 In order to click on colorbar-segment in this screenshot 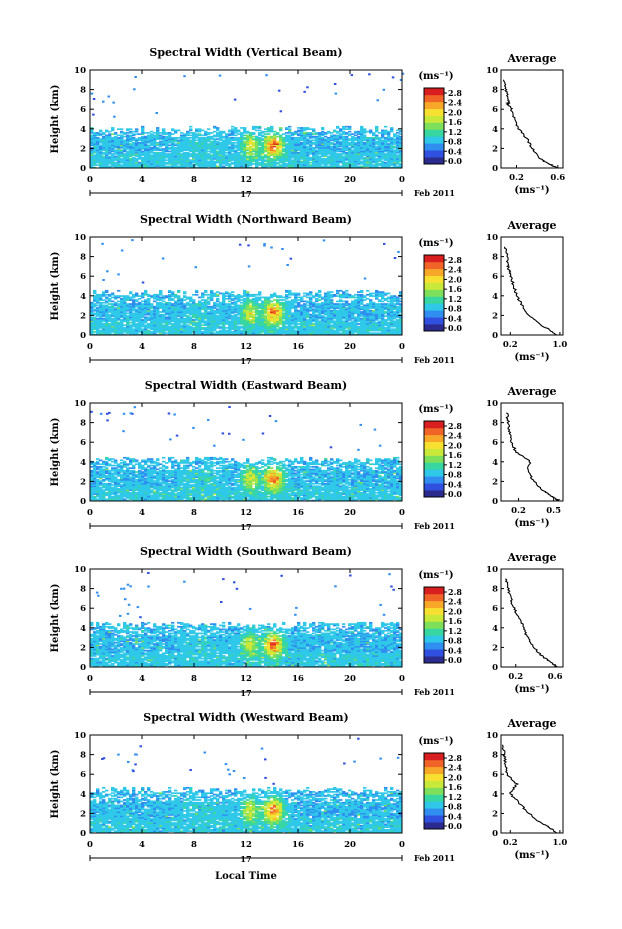, I will do `click(434, 105)`.